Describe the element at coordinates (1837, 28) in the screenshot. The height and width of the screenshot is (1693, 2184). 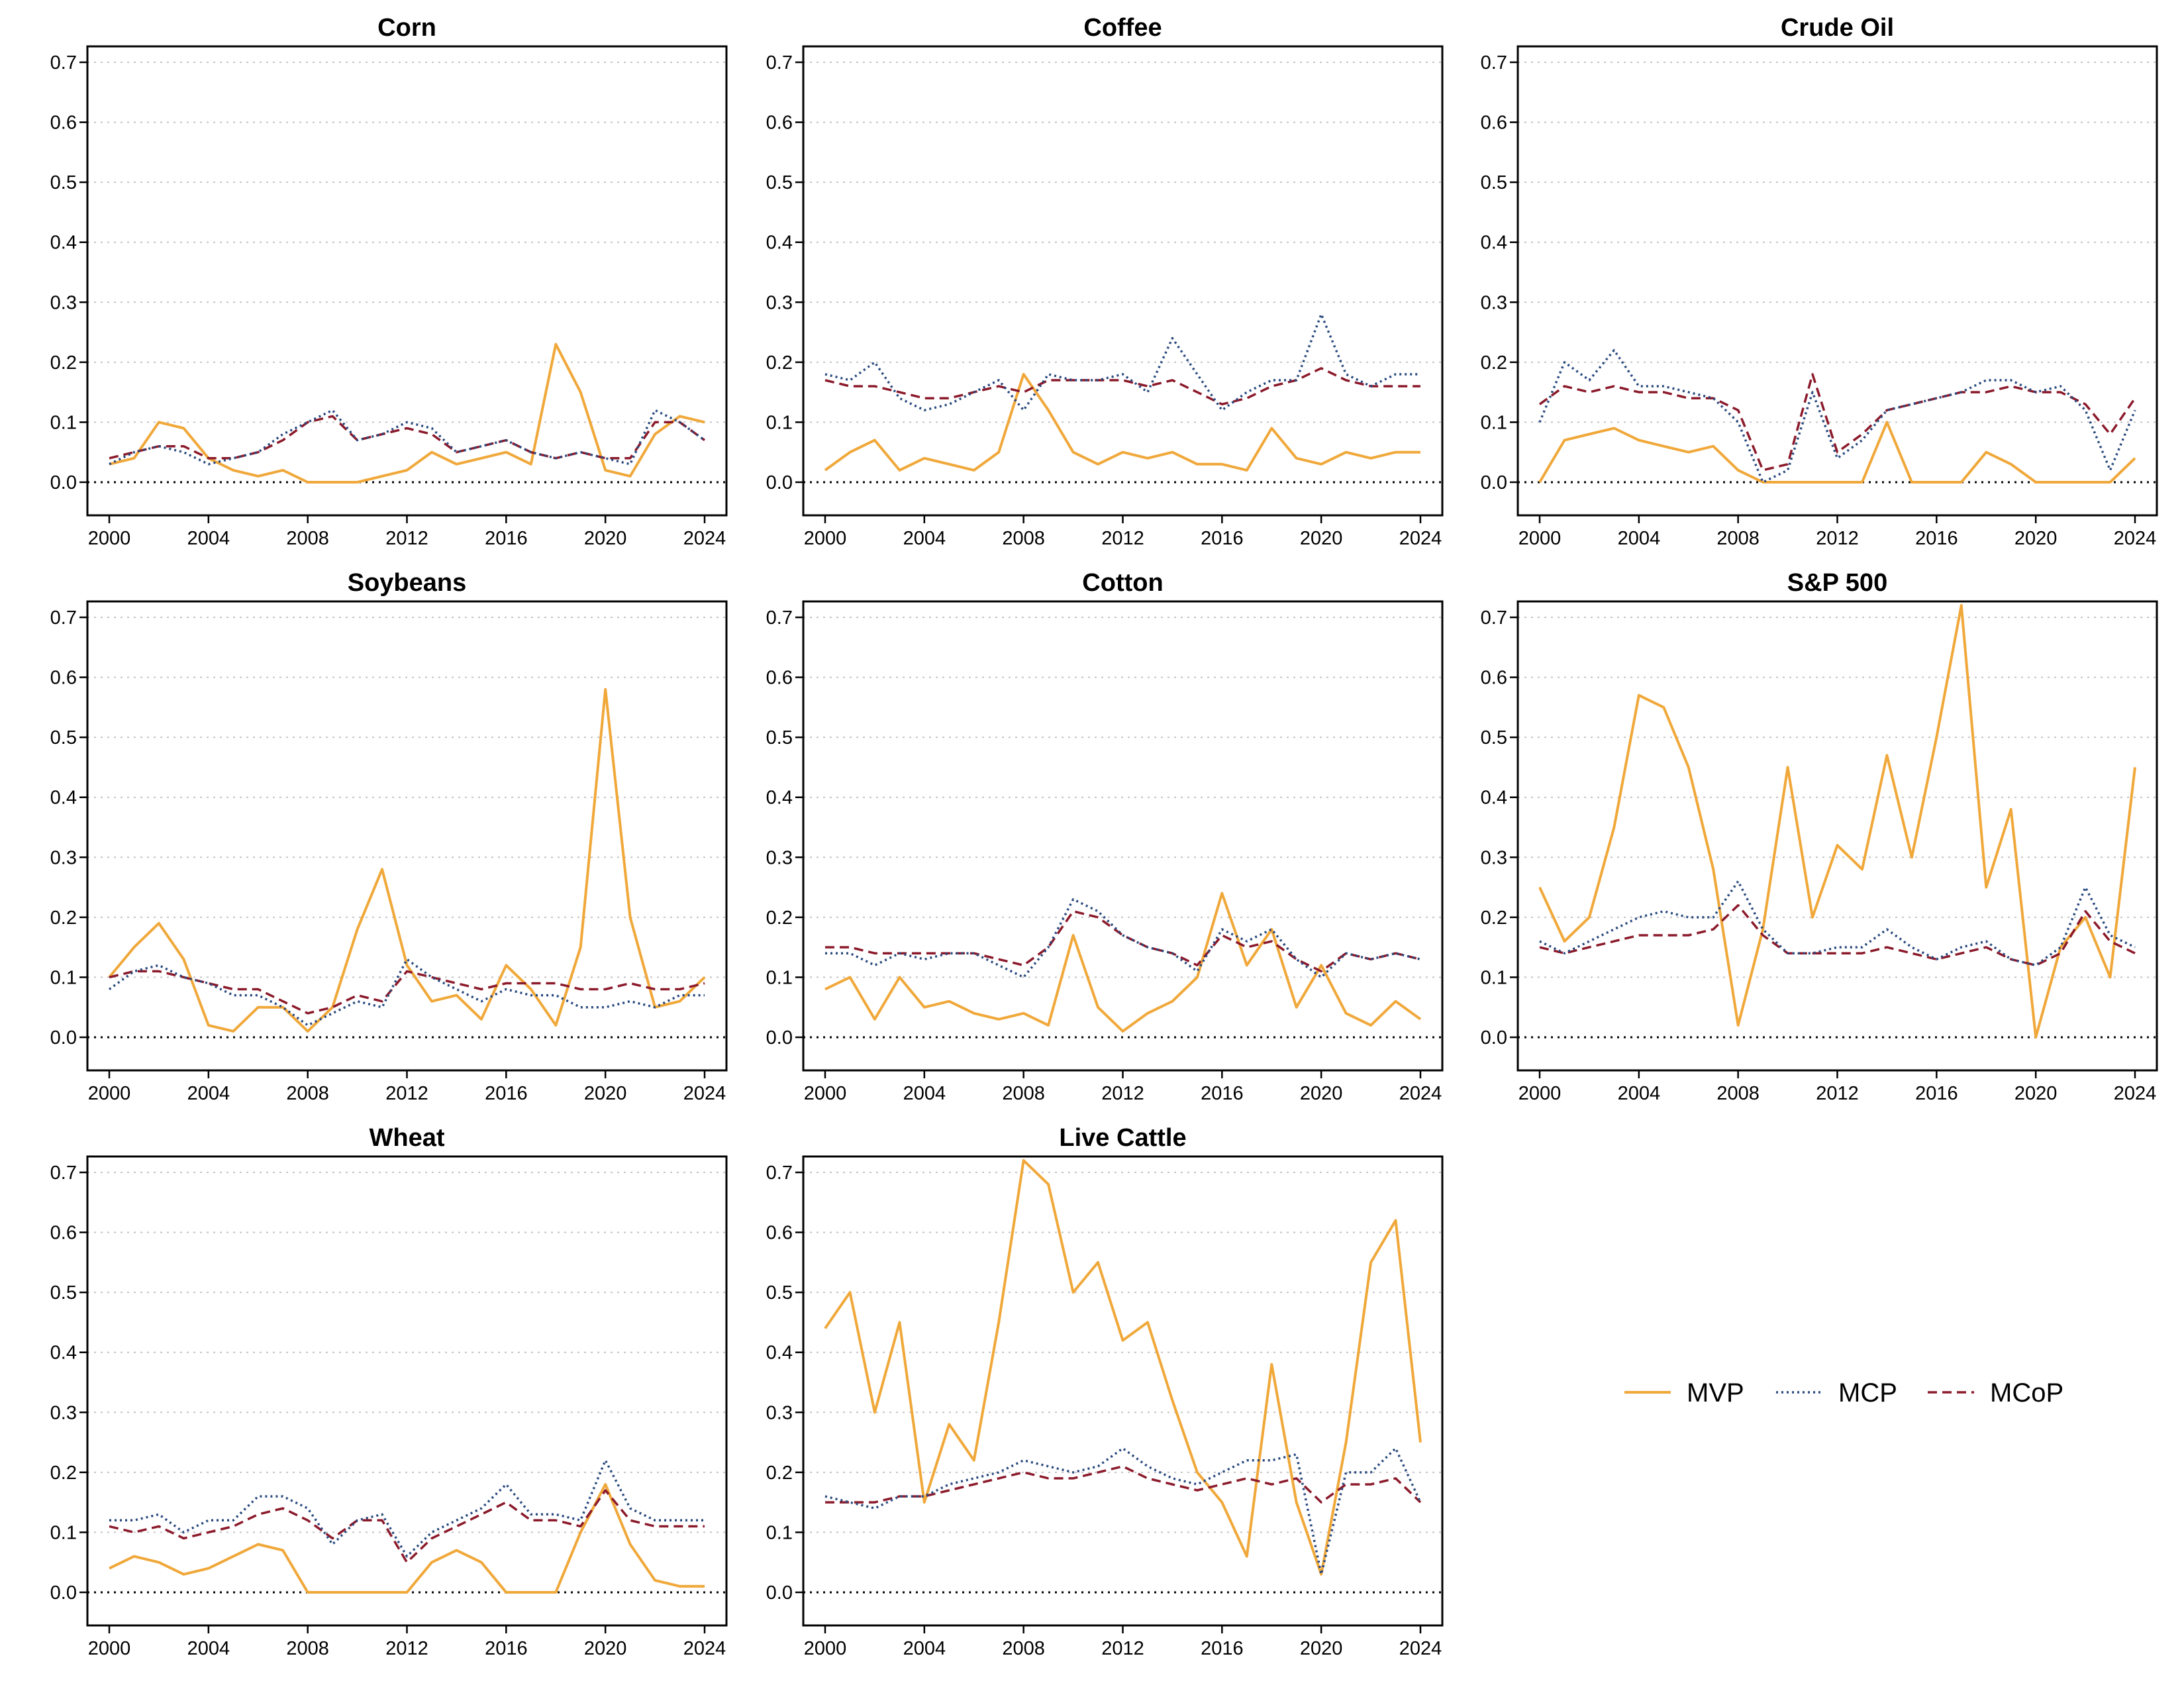
I see `panel-title-crude-oil: Crude Oil` at that location.